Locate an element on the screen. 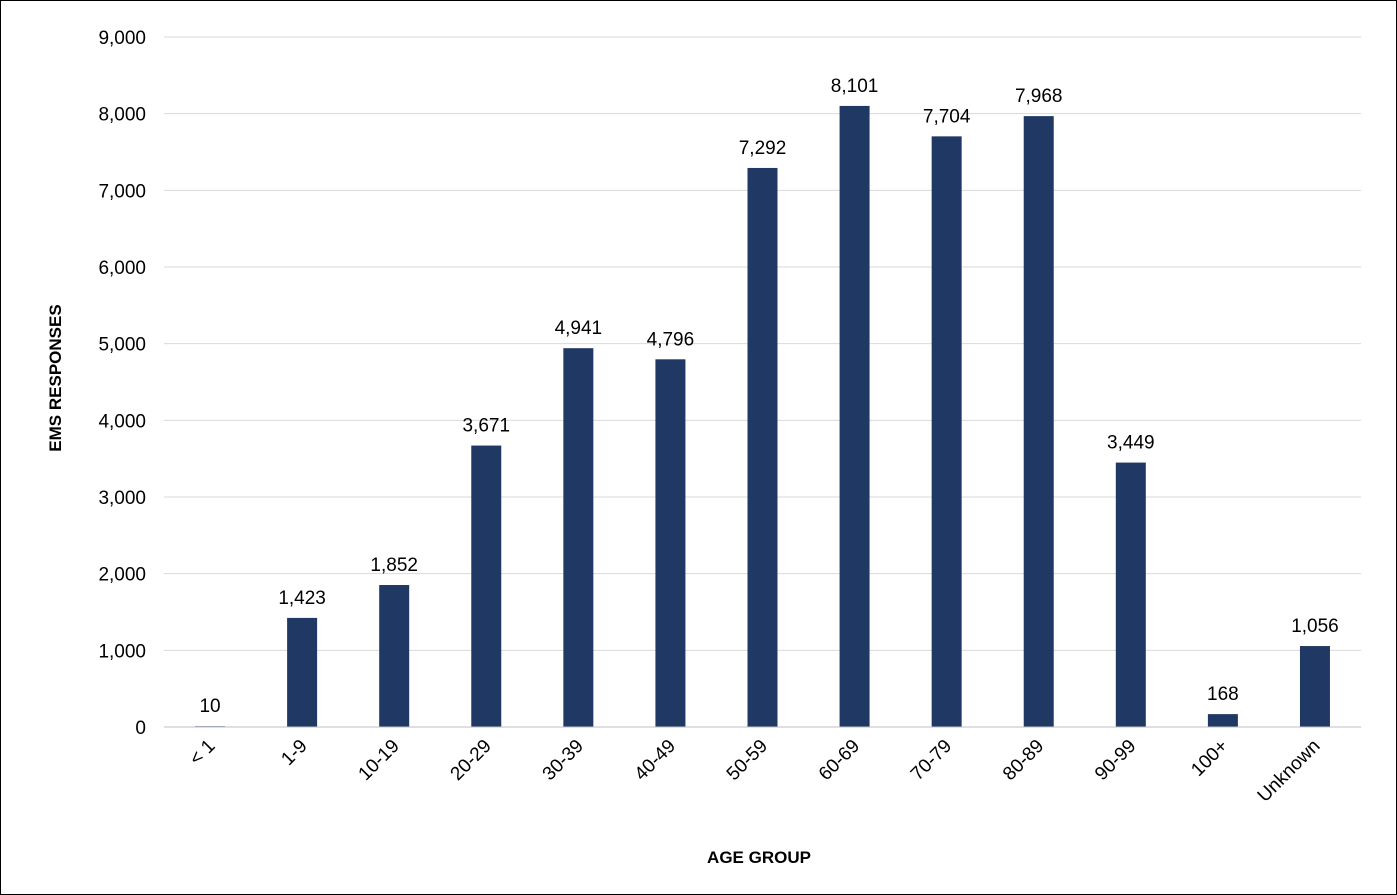 The height and width of the screenshot is (895, 1397). x-tick-label: 30-39 is located at coordinates (563, 760).